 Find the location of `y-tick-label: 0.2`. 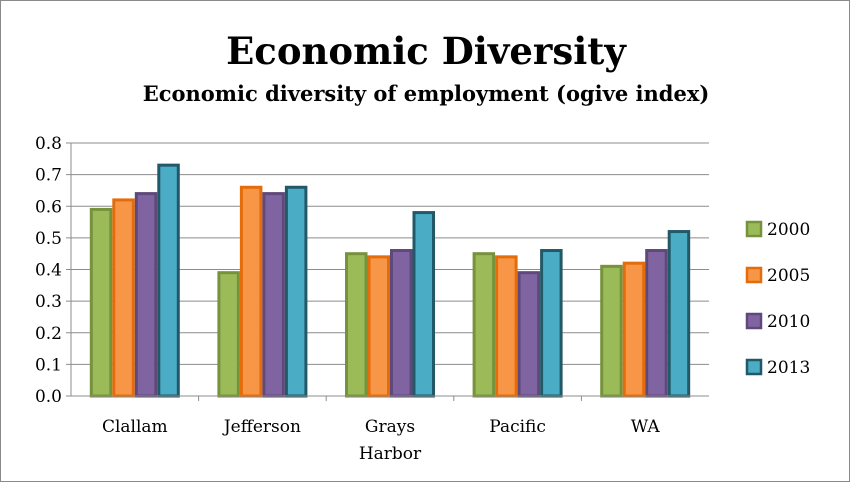

y-tick-label: 0.2 is located at coordinates (48, 334).